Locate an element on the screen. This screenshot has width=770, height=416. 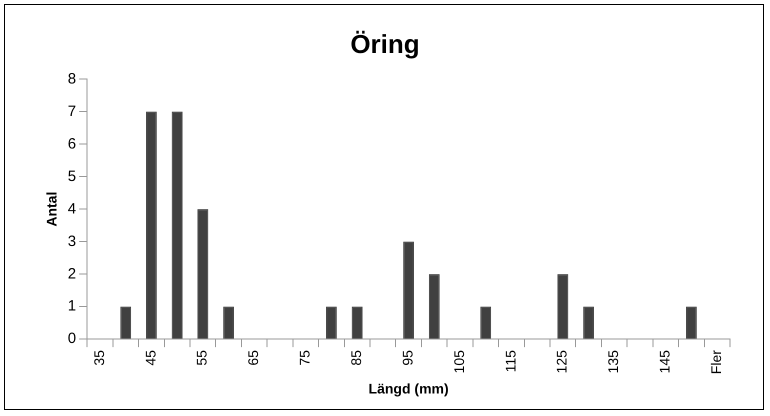
x-tick-label: 135 is located at coordinates (613, 362).